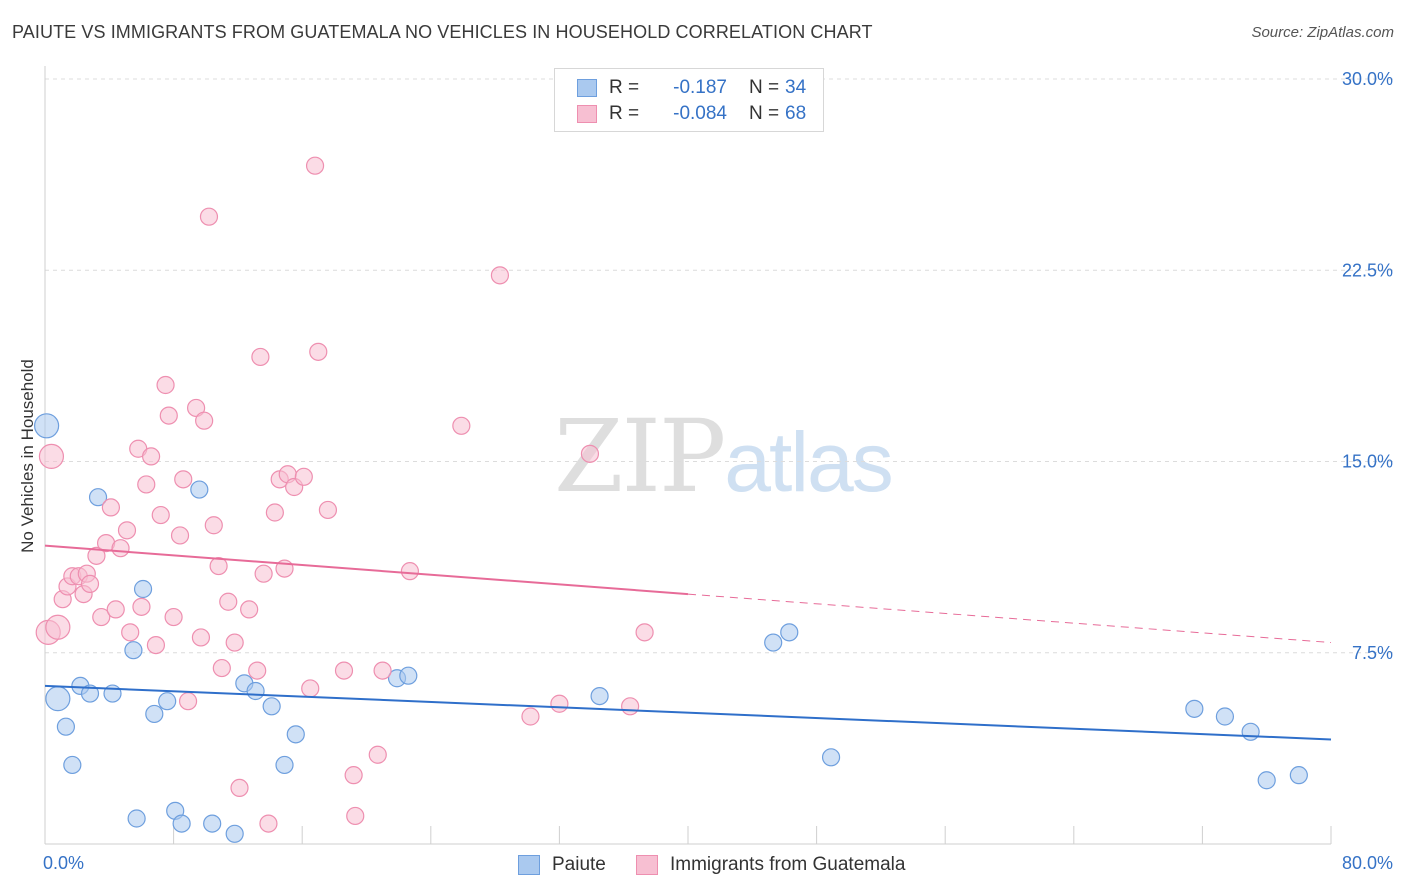 Image resolution: width=1406 pixels, height=892 pixels. I want to click on legend-label-paiute: Paiute, so click(579, 864).